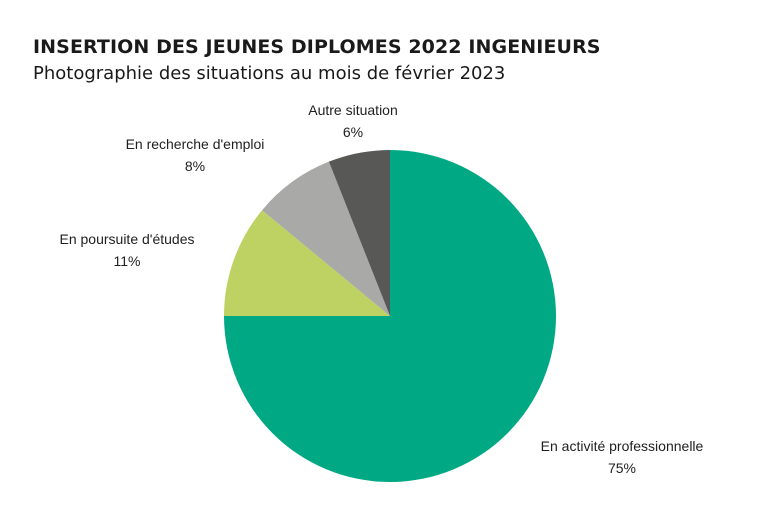 Image resolution: width=768 pixels, height=518 pixels. Describe the element at coordinates (622, 468) in the screenshot. I see `slice-value-label: 75%` at that location.